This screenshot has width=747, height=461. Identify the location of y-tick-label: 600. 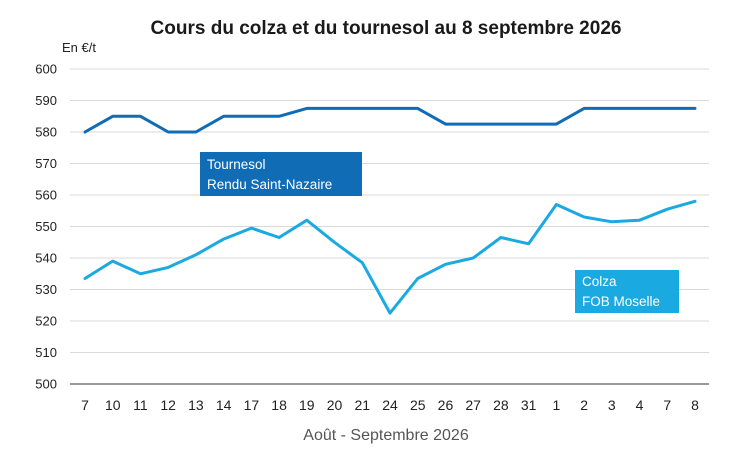
(46, 69).